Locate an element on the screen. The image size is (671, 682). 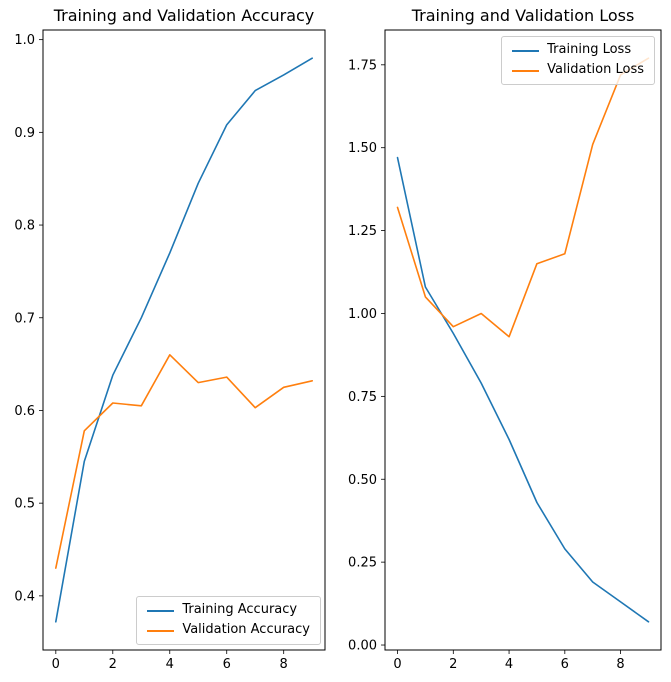
legend-item-validation-loss: Validation Loss is located at coordinates (578, 69).